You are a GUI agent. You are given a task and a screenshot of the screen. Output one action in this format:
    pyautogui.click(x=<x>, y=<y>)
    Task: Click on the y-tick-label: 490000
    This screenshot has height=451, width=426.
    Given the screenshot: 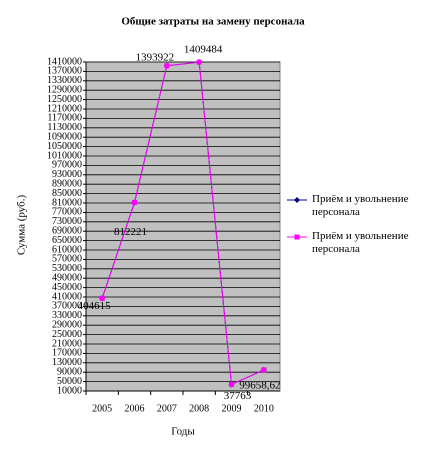 What is the action you would take?
    pyautogui.click(x=67, y=277)
    